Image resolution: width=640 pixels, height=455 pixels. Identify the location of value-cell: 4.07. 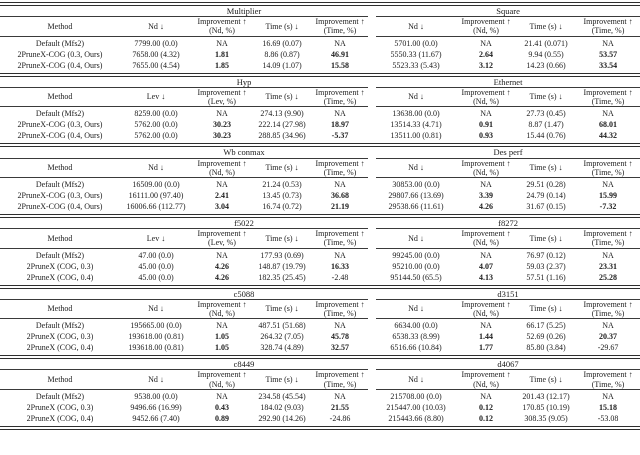
(486, 266).